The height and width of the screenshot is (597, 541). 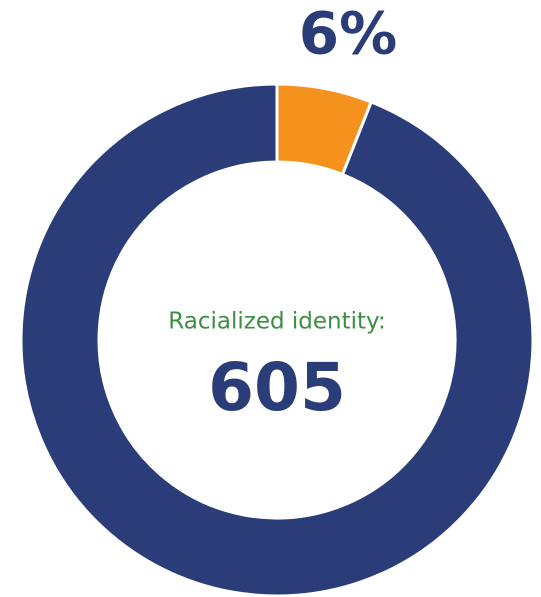 I want to click on center-label: Racialized identity:, so click(x=276, y=322).